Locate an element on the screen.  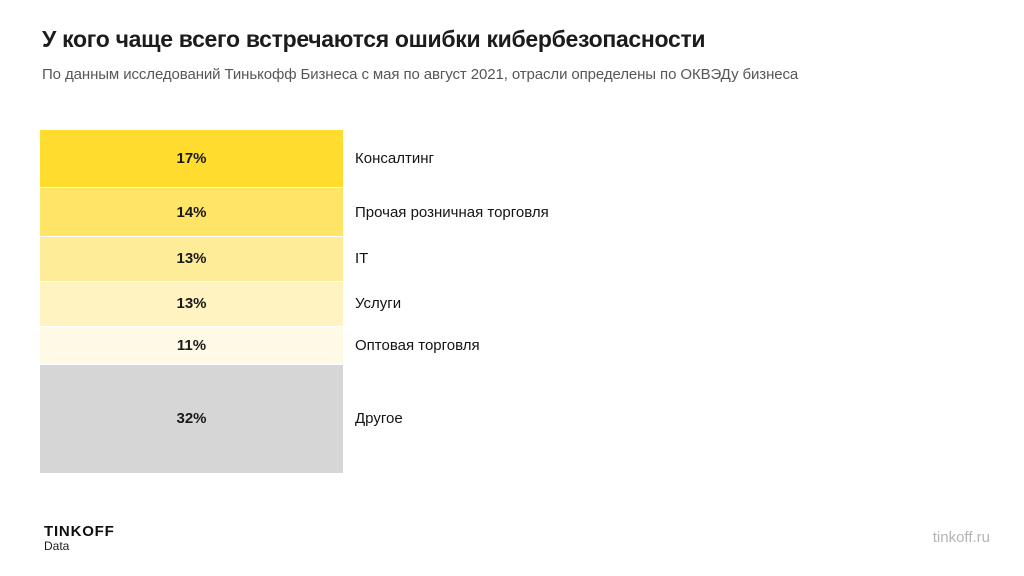
tinkoff-logo-sub: Data is located at coordinates (57, 546).